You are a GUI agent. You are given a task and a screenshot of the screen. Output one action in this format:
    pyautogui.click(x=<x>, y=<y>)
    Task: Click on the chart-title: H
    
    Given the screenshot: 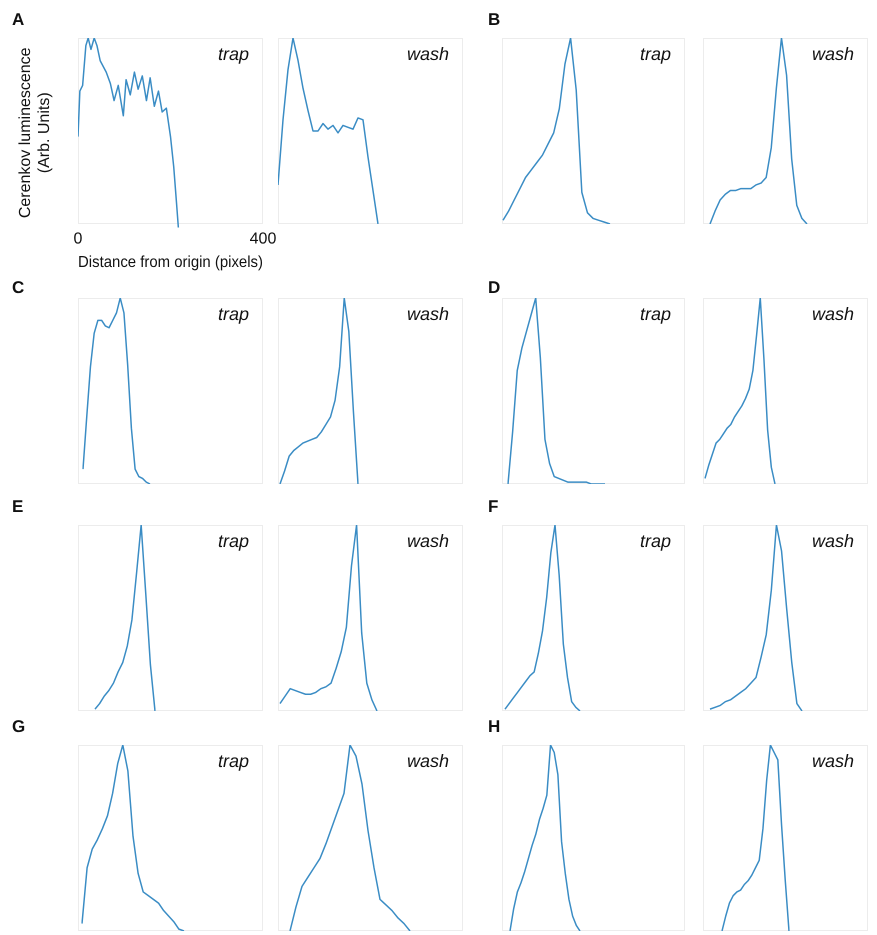 What is the action you would take?
    pyautogui.click(x=494, y=726)
    